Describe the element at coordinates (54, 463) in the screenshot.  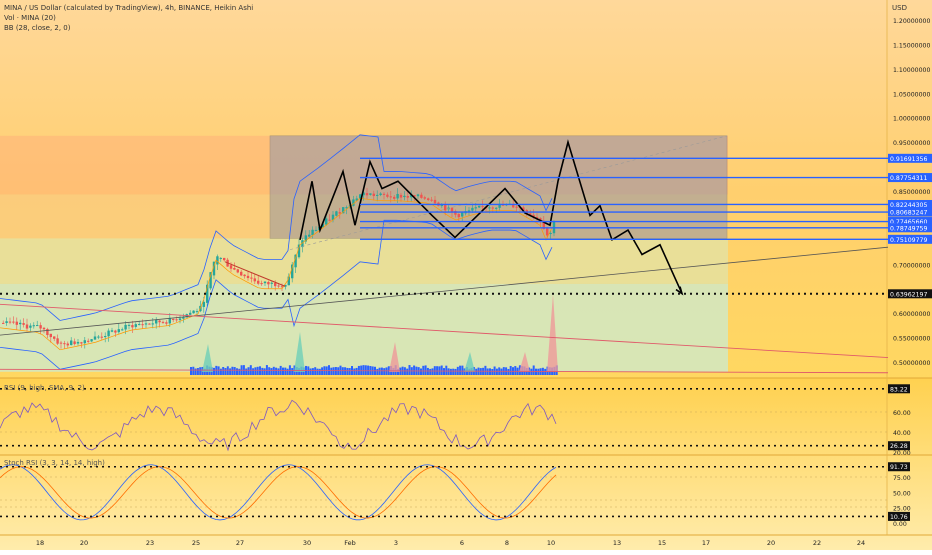
I see `stoch-legend: Stoch RSI (3, 3, 14, 14, high)` at that location.